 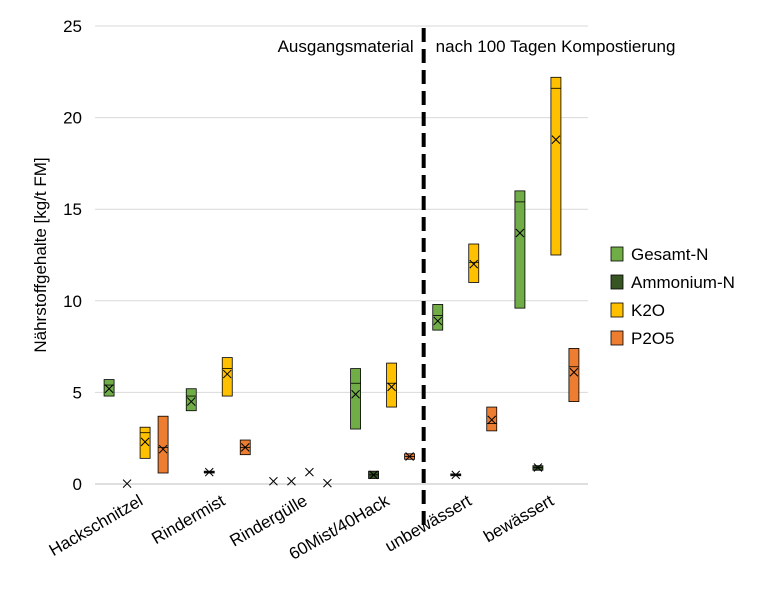 What do you see at coordinates (72, 118) in the screenshot?
I see `y-tick-label: 20` at bounding box center [72, 118].